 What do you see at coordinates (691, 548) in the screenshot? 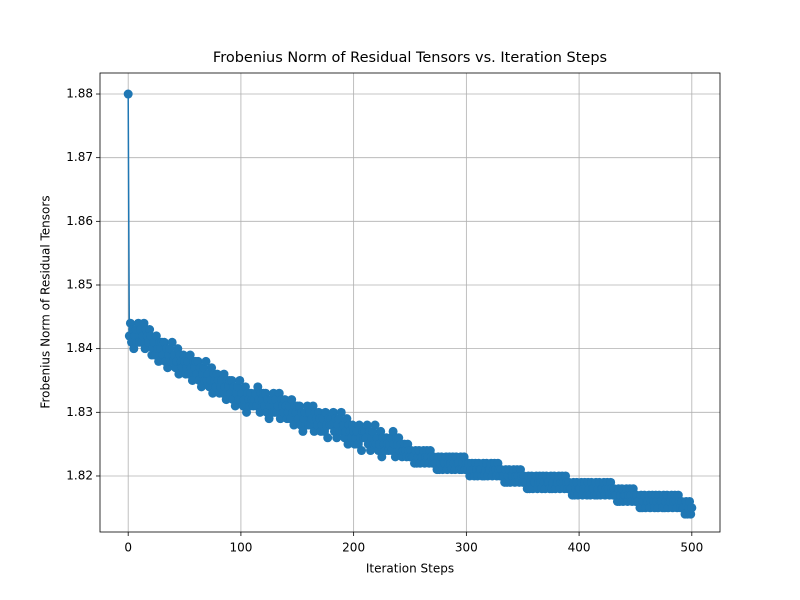
I see `x-tick-label: 500` at bounding box center [691, 548].